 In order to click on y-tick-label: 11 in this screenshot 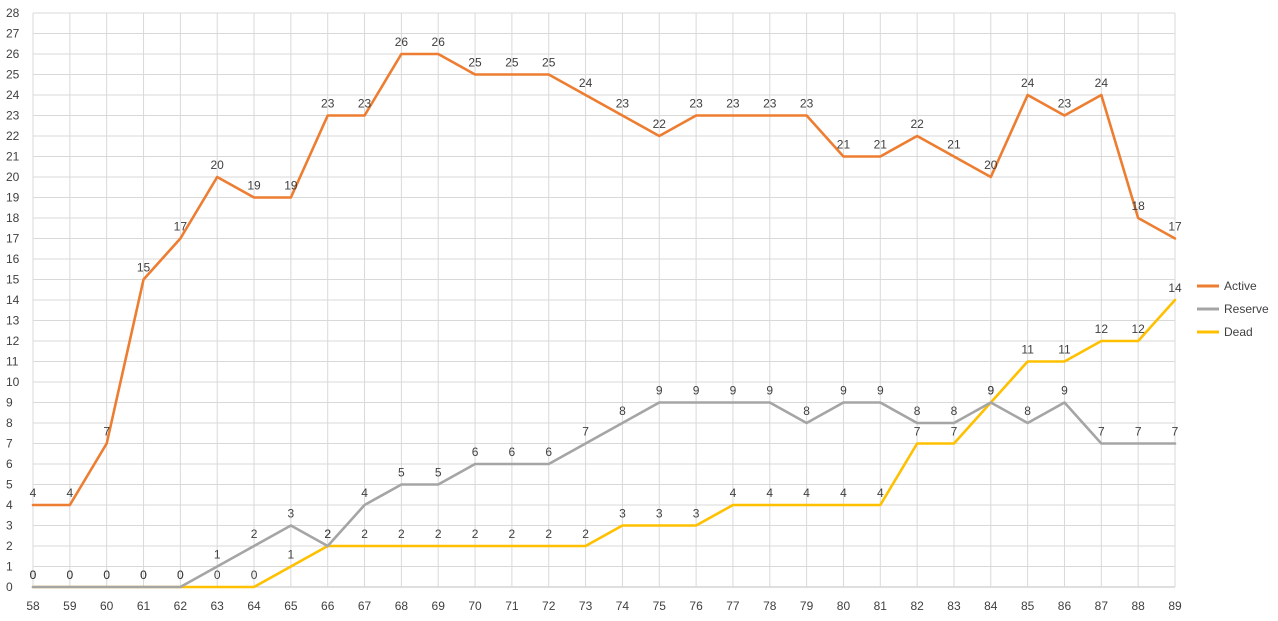, I will do `click(12, 362)`.